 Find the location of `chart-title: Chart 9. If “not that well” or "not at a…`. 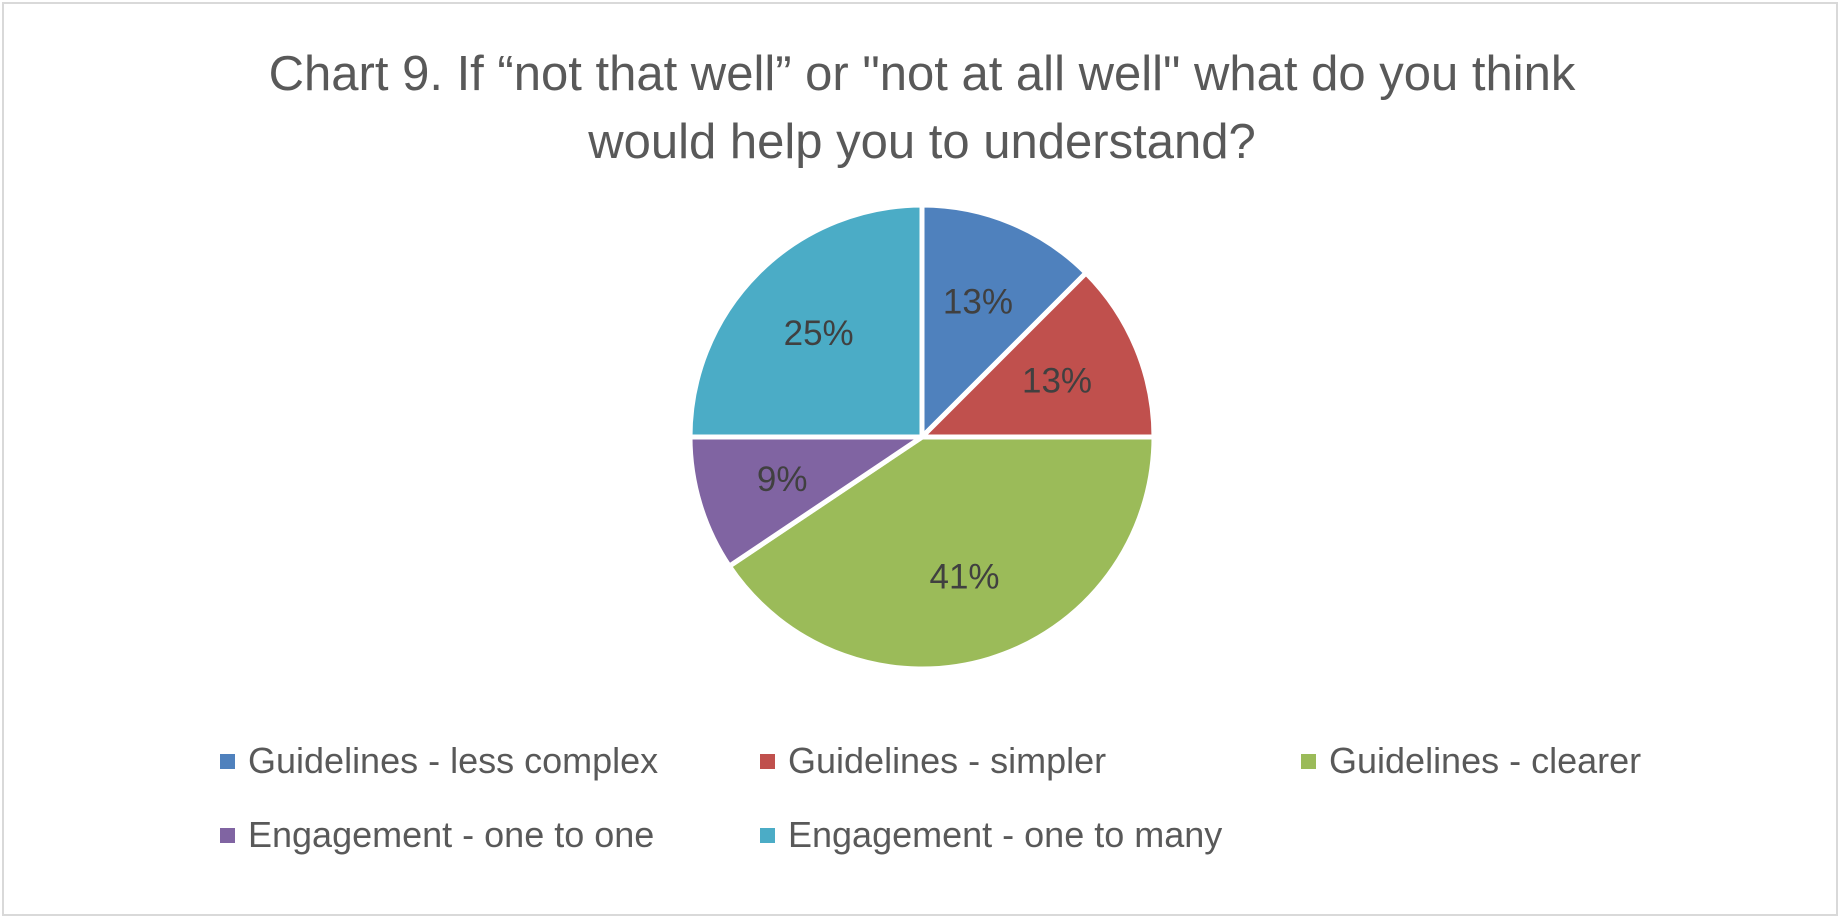

chart-title: Chart 9. If “not that well” or "not at a… is located at coordinates (922, 108).